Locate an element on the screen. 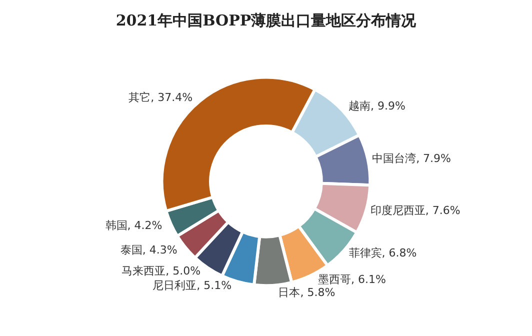  slice-label: 韩国, 4.2% is located at coordinates (133, 225).